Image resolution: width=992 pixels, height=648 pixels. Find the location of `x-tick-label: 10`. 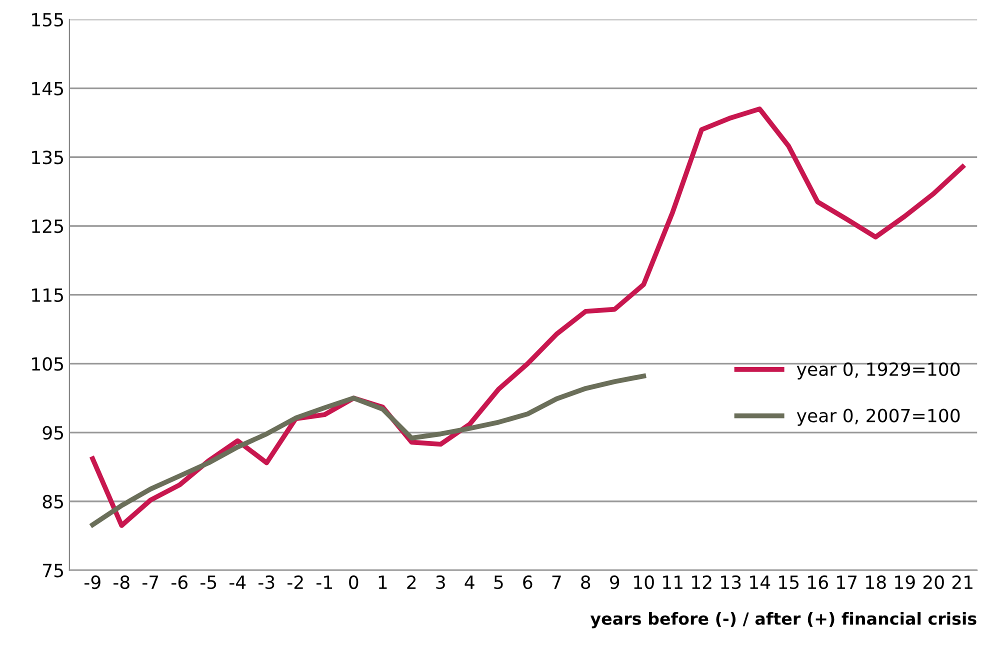

x-tick-label: 10 is located at coordinates (644, 582).